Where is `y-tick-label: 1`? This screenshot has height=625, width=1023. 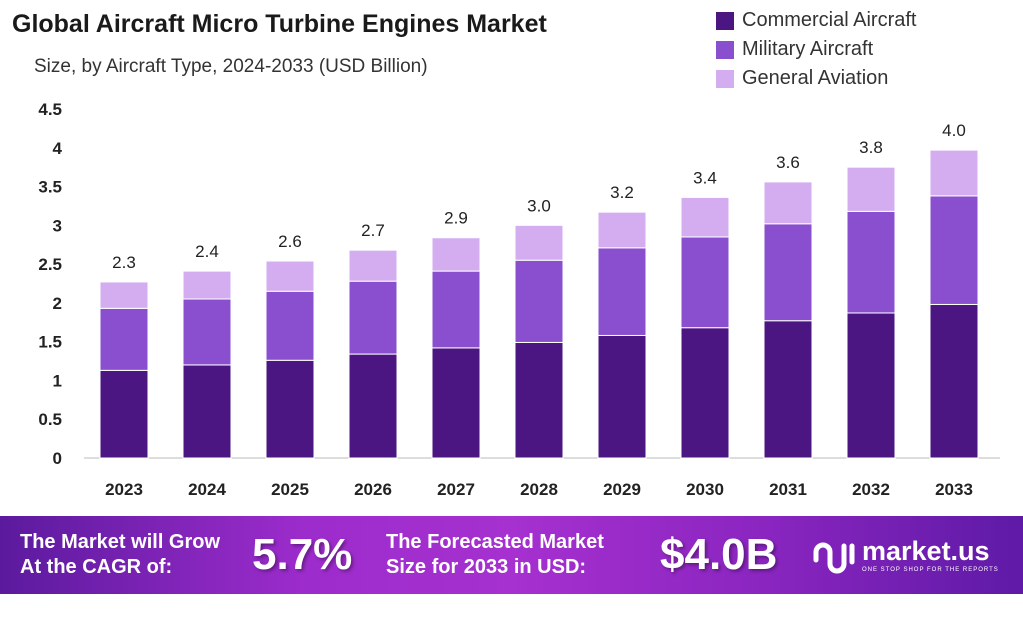
y-tick-label: 1 is located at coordinates (57, 380).